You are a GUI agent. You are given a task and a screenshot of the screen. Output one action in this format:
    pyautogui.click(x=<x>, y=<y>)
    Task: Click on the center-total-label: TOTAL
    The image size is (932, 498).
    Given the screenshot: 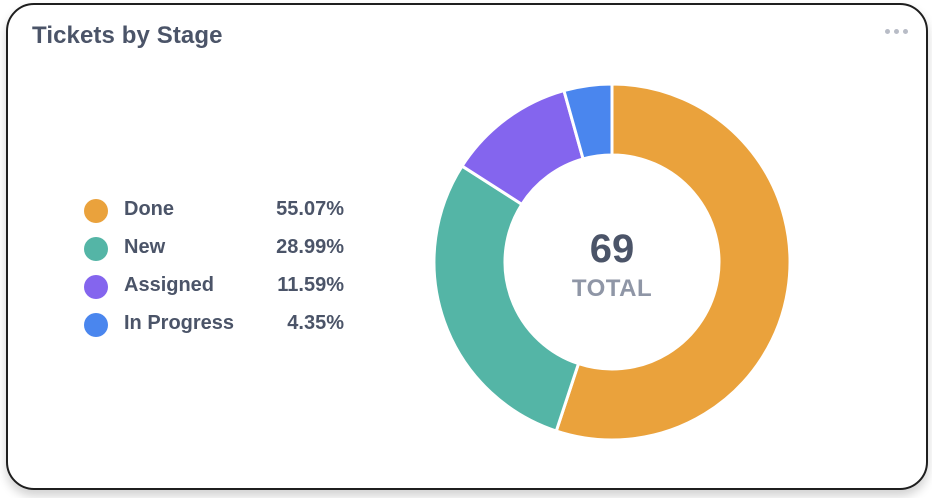 What is the action you would take?
    pyautogui.click(x=612, y=288)
    